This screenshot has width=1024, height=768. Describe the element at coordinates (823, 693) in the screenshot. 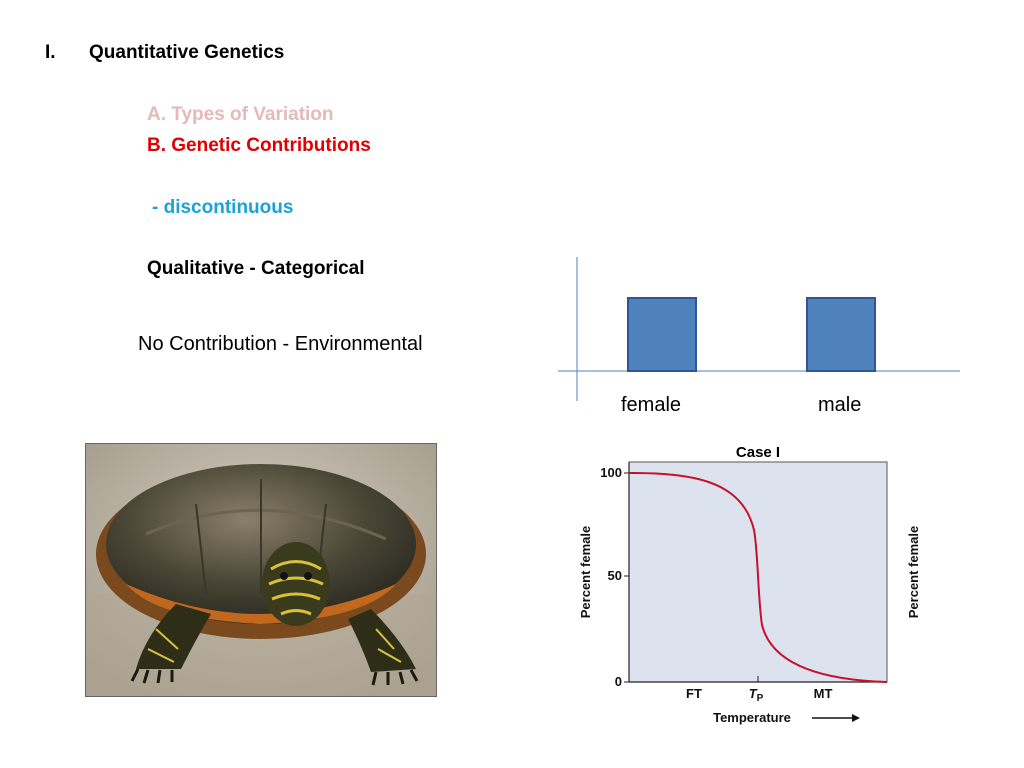

I see `x-tick-mt: MT` at that location.